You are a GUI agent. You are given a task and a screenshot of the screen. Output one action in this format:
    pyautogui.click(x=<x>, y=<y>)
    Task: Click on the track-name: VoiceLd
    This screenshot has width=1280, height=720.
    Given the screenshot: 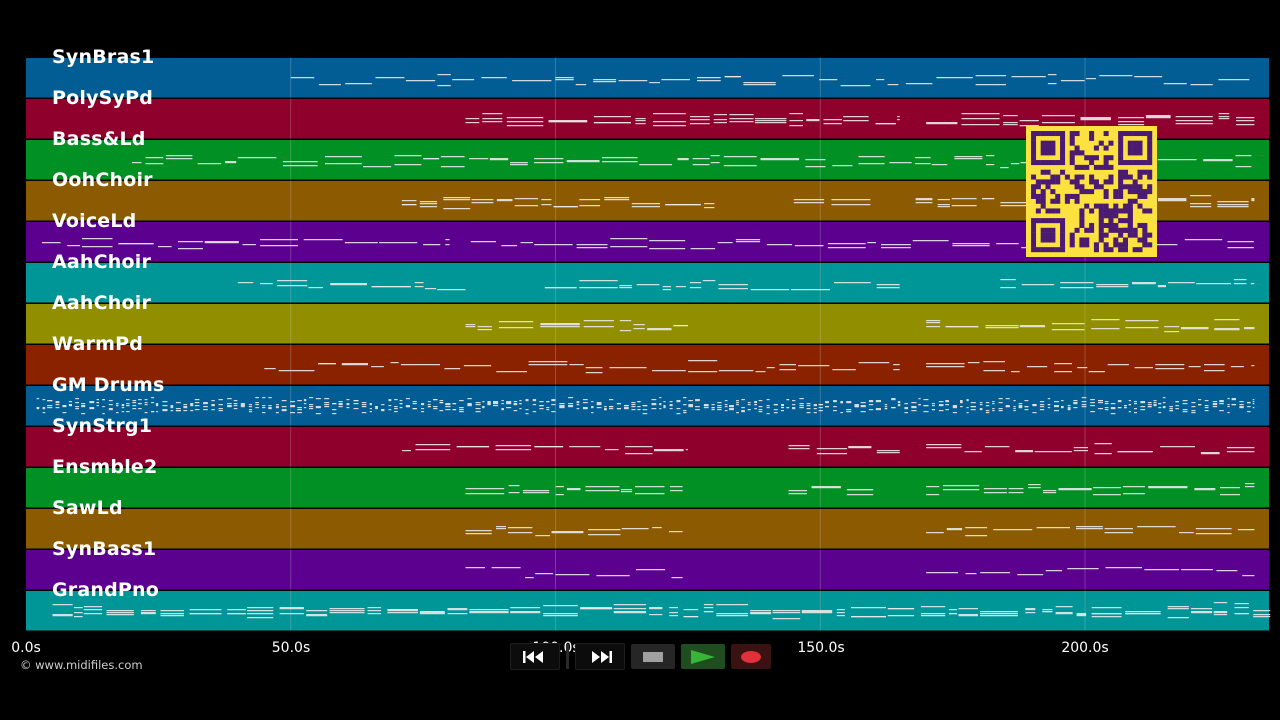 What is the action you would take?
    pyautogui.click(x=94, y=221)
    